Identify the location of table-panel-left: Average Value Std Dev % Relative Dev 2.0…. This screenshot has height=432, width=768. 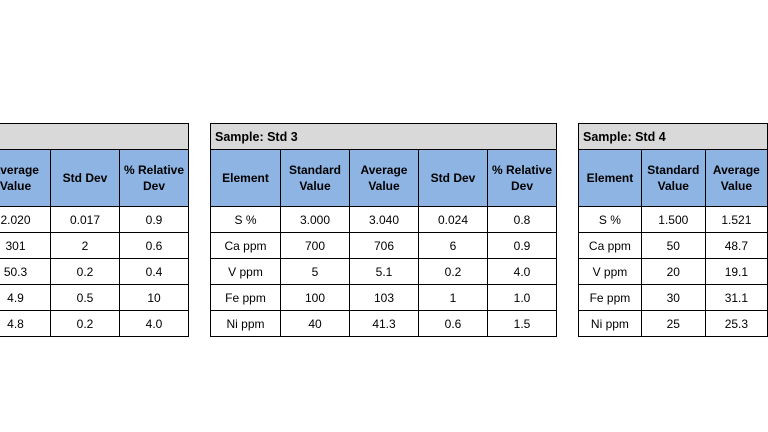
(94, 230).